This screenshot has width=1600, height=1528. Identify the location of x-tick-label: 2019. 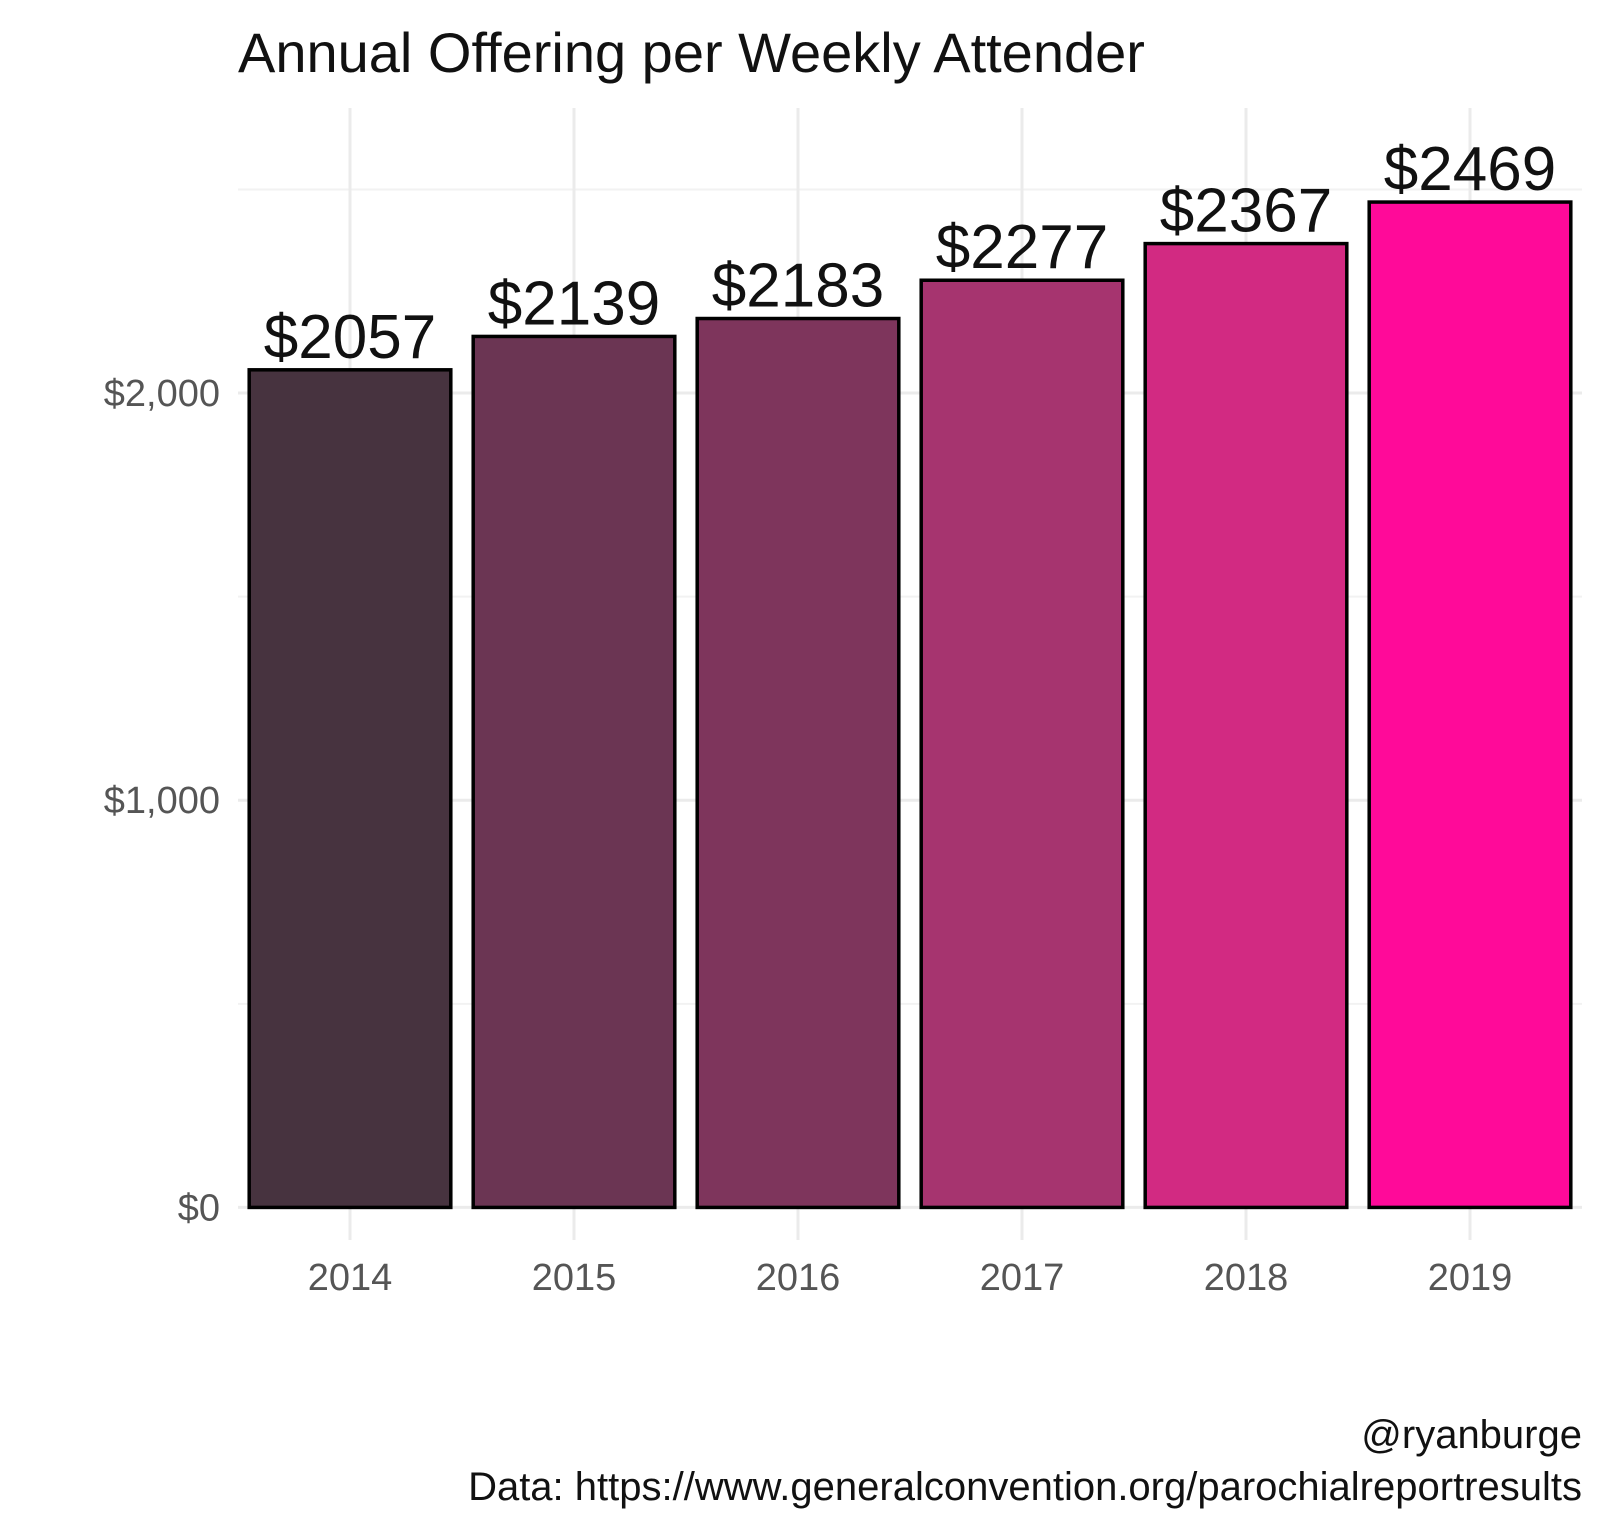
(1470, 1278).